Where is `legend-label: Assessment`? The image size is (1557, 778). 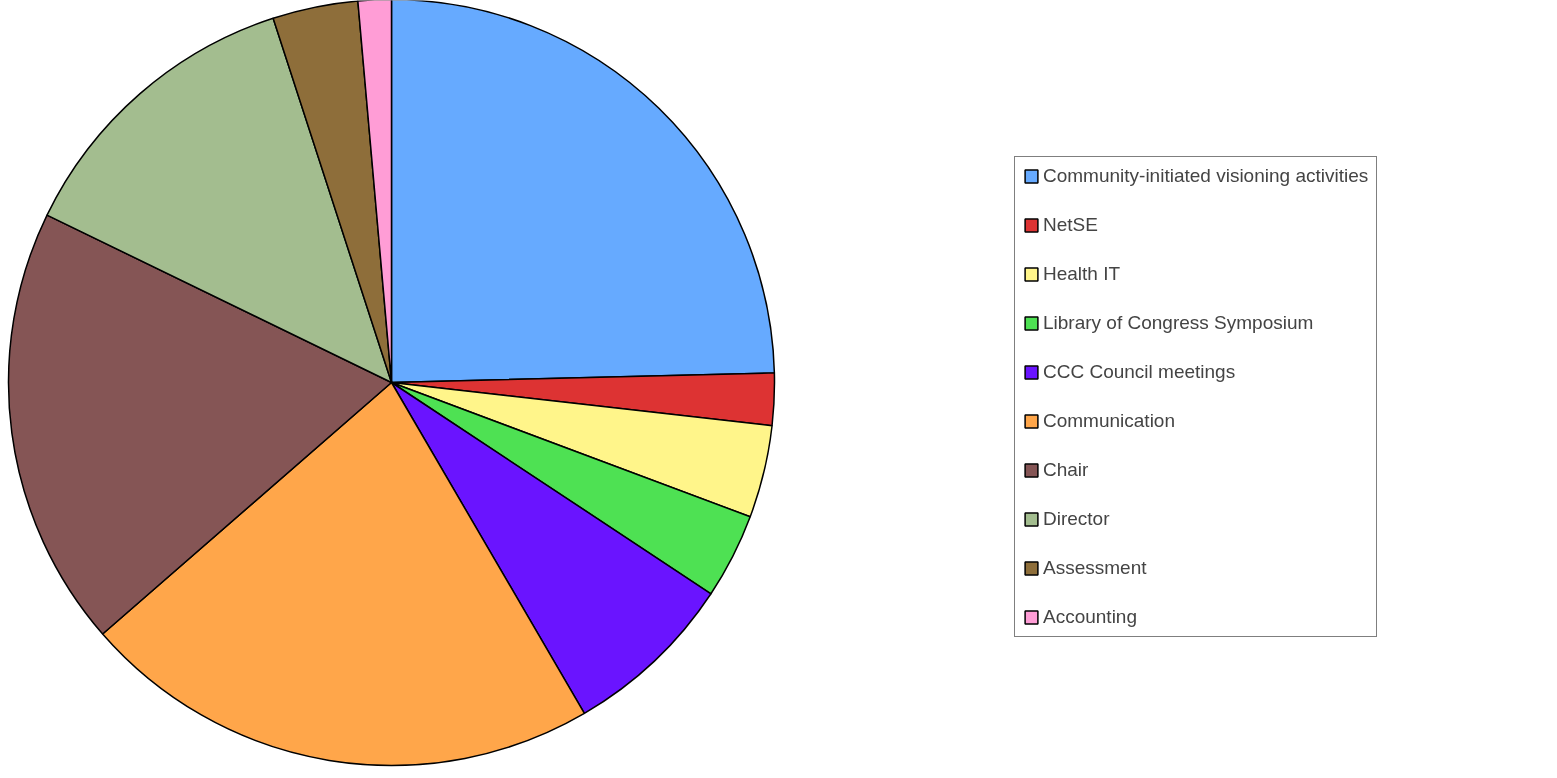
legend-label: Assessment is located at coordinates (1095, 568).